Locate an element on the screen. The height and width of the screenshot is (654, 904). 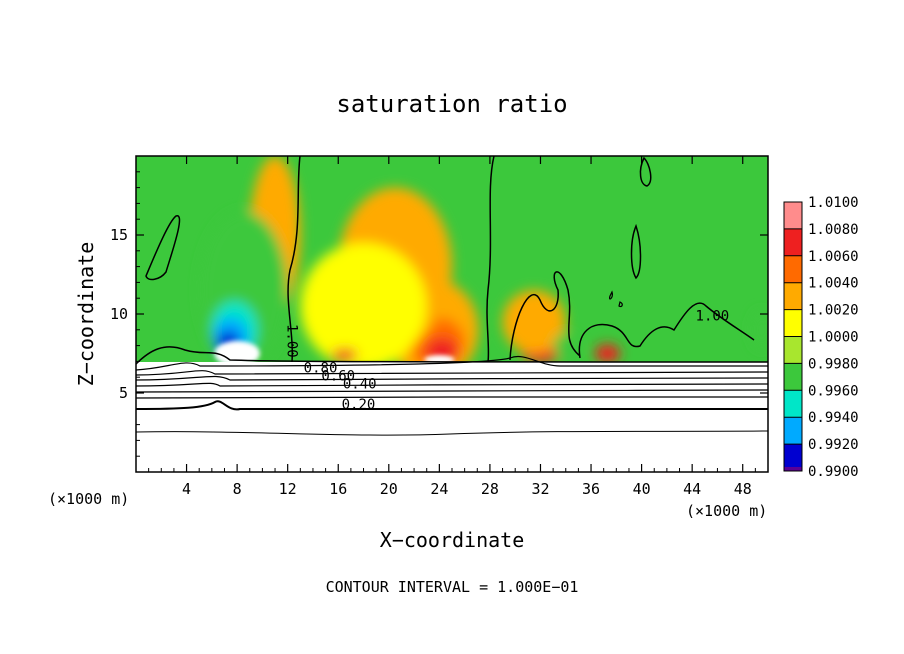
x-tick-label: 8 is located at coordinates (237, 489).